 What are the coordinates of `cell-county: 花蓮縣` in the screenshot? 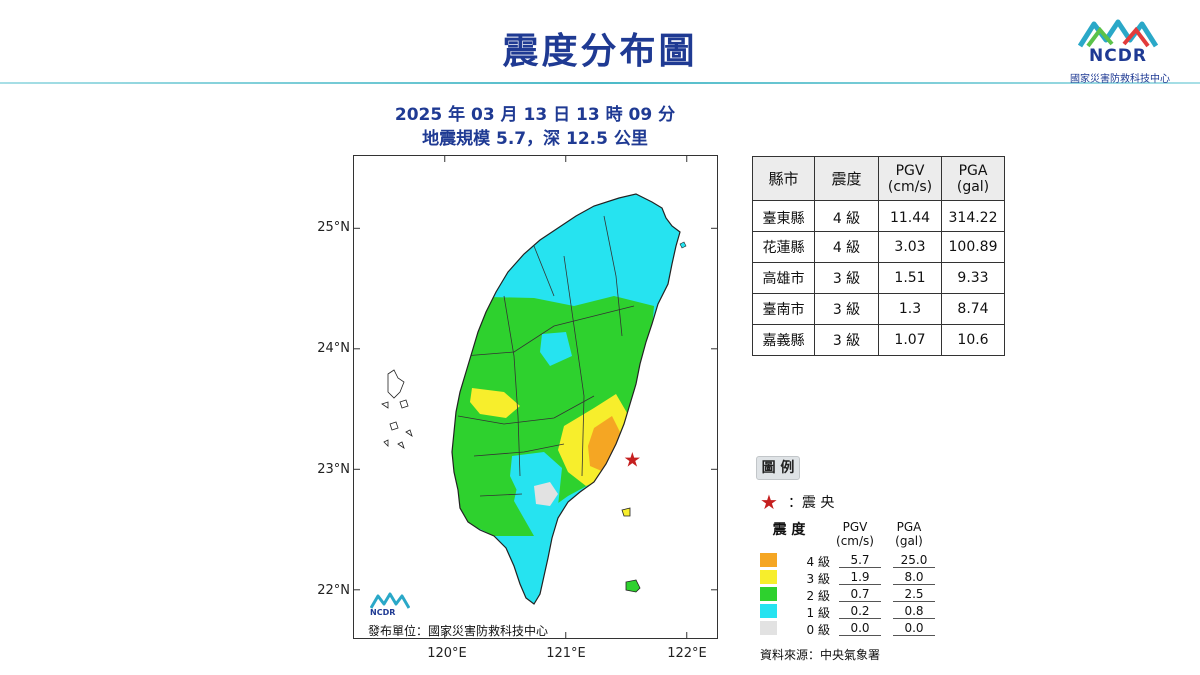 It's located at (783, 247).